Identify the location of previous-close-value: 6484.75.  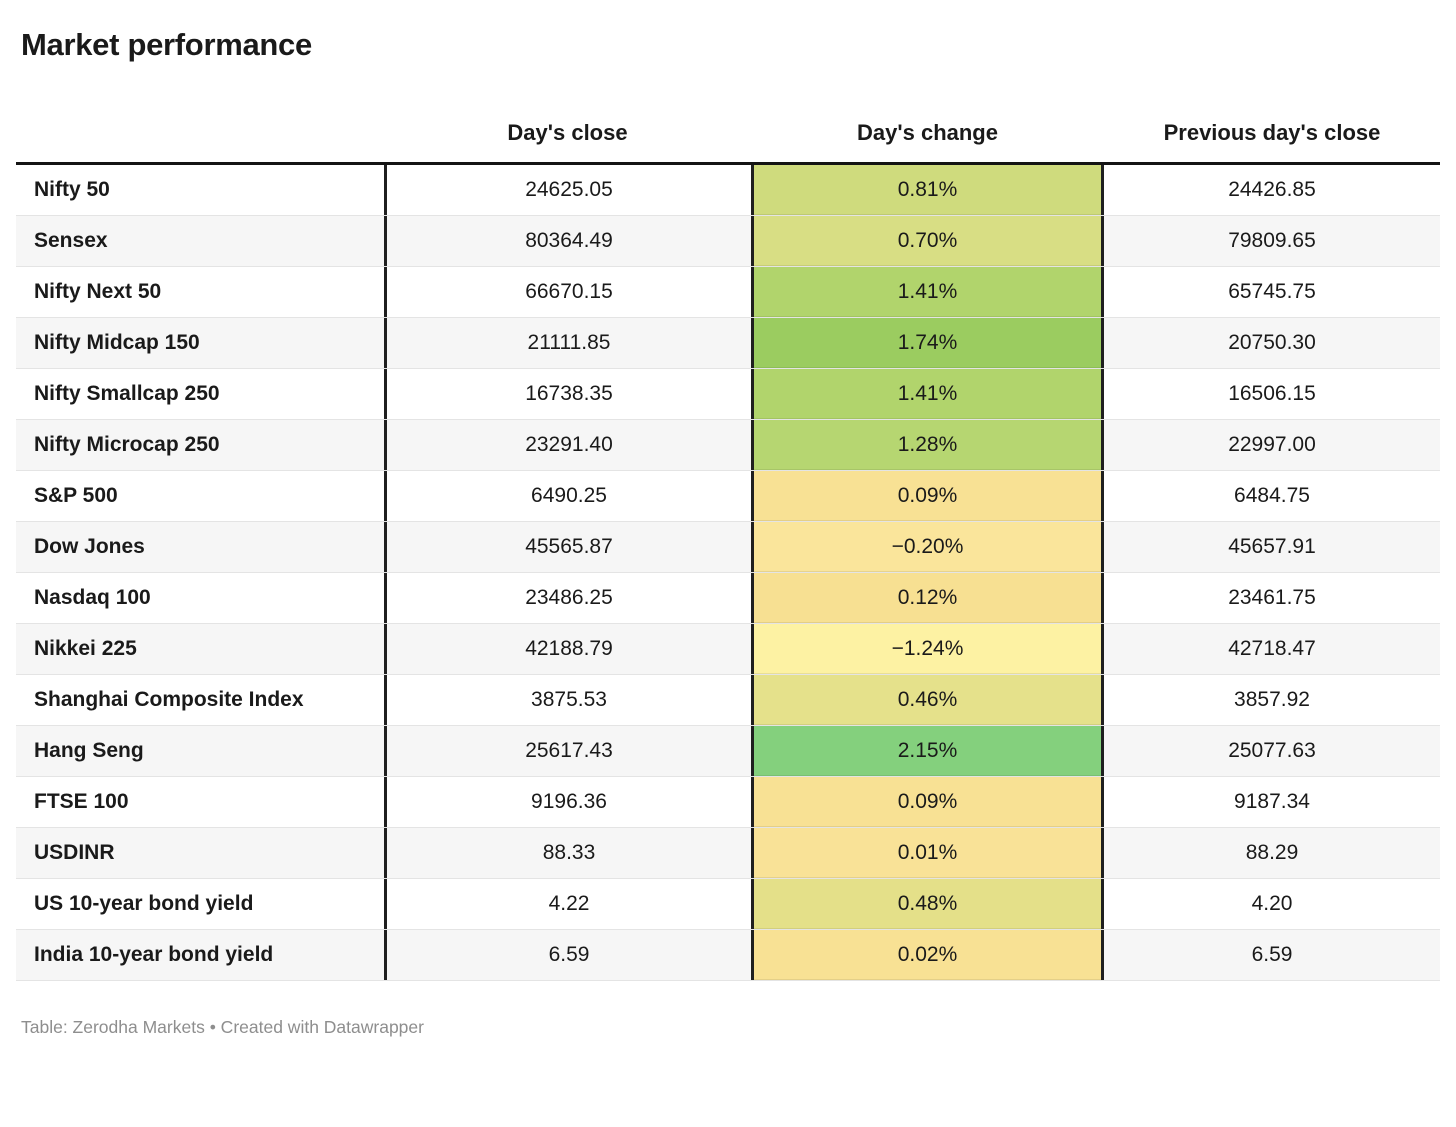
(1272, 495).